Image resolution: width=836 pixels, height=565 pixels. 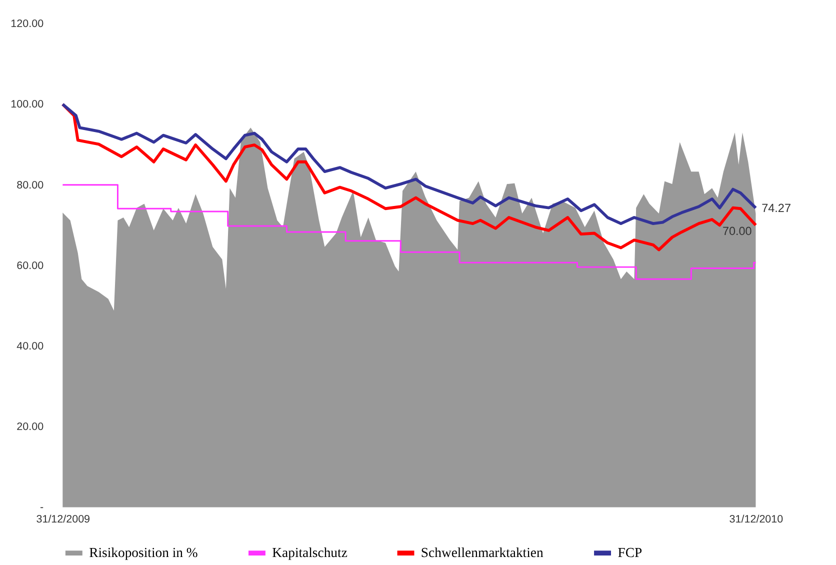 I want to click on y-tick-label: 40.00, so click(x=30, y=346).